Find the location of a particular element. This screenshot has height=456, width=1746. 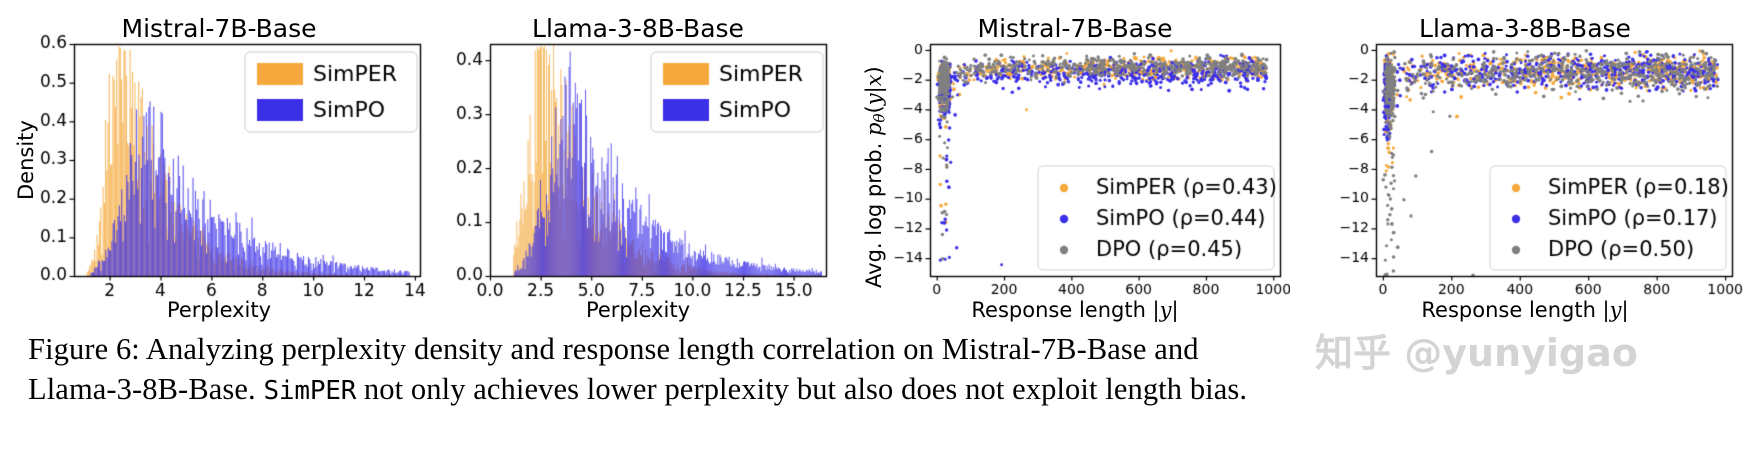

panel2-title: Llama-3-8B-Base is located at coordinates (638, 28).